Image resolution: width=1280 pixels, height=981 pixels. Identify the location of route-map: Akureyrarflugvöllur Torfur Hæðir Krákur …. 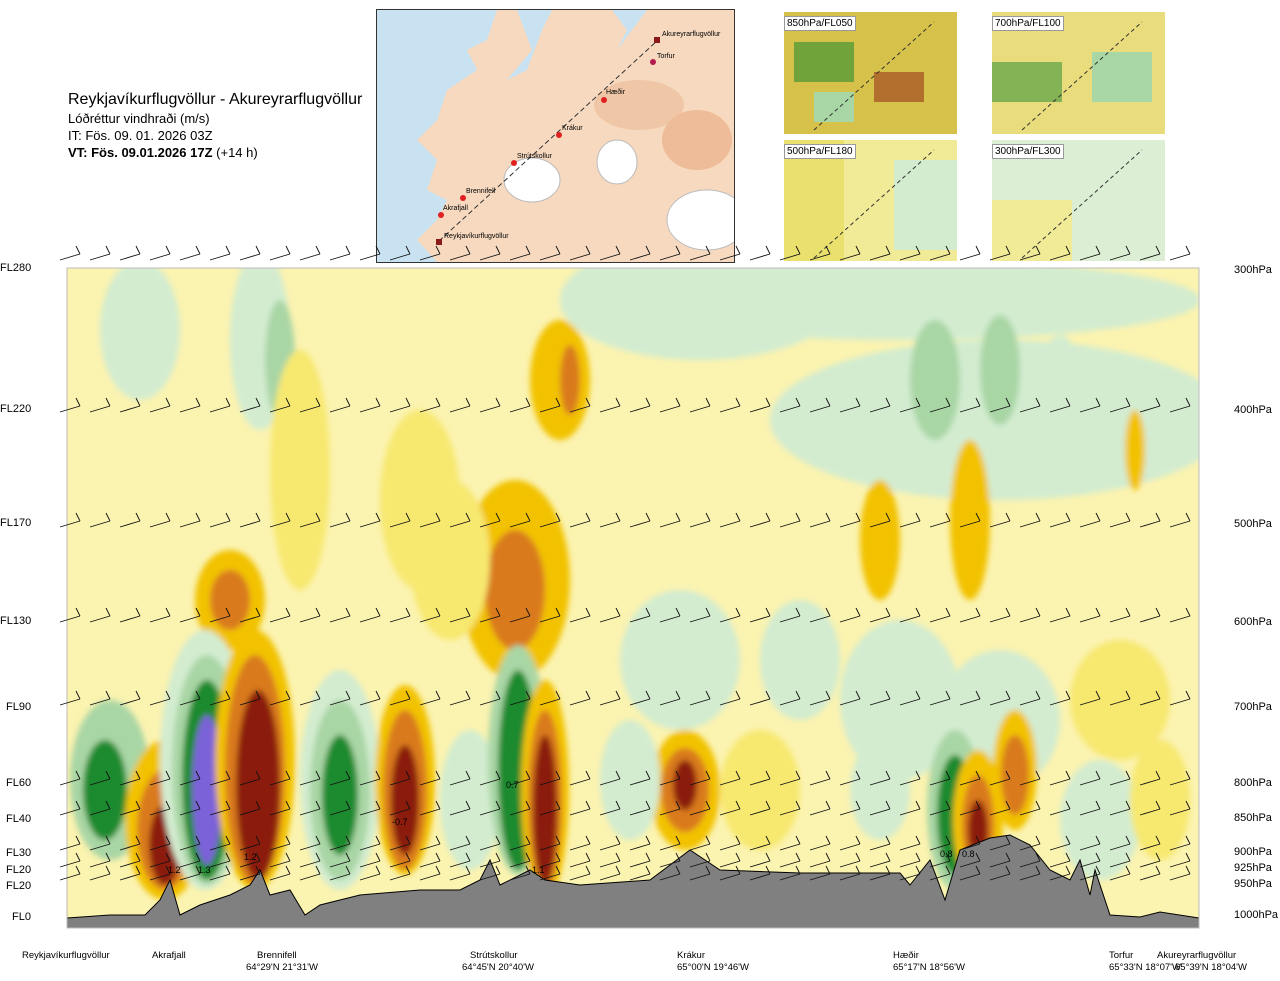
(555, 136).